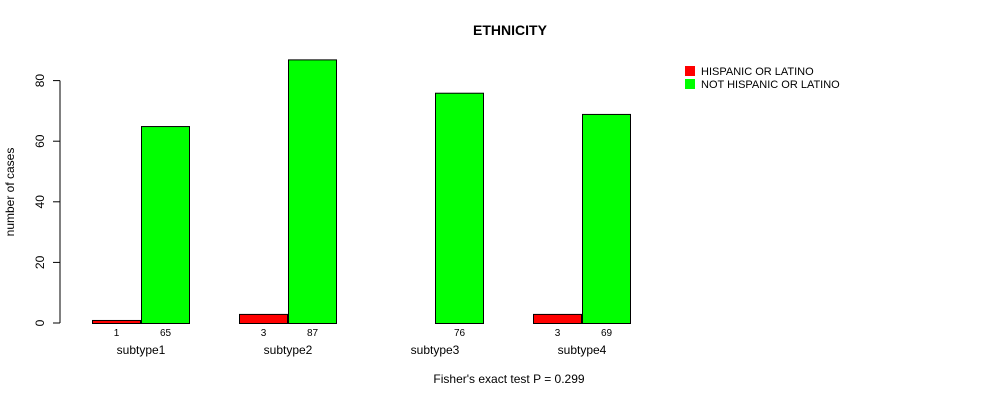  I want to click on x-category-label: subtype2, so click(288, 350).